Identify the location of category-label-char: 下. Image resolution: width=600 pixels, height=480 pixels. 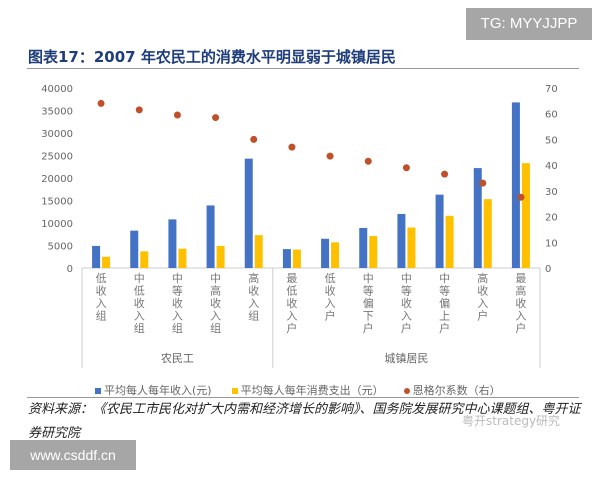
(368, 316).